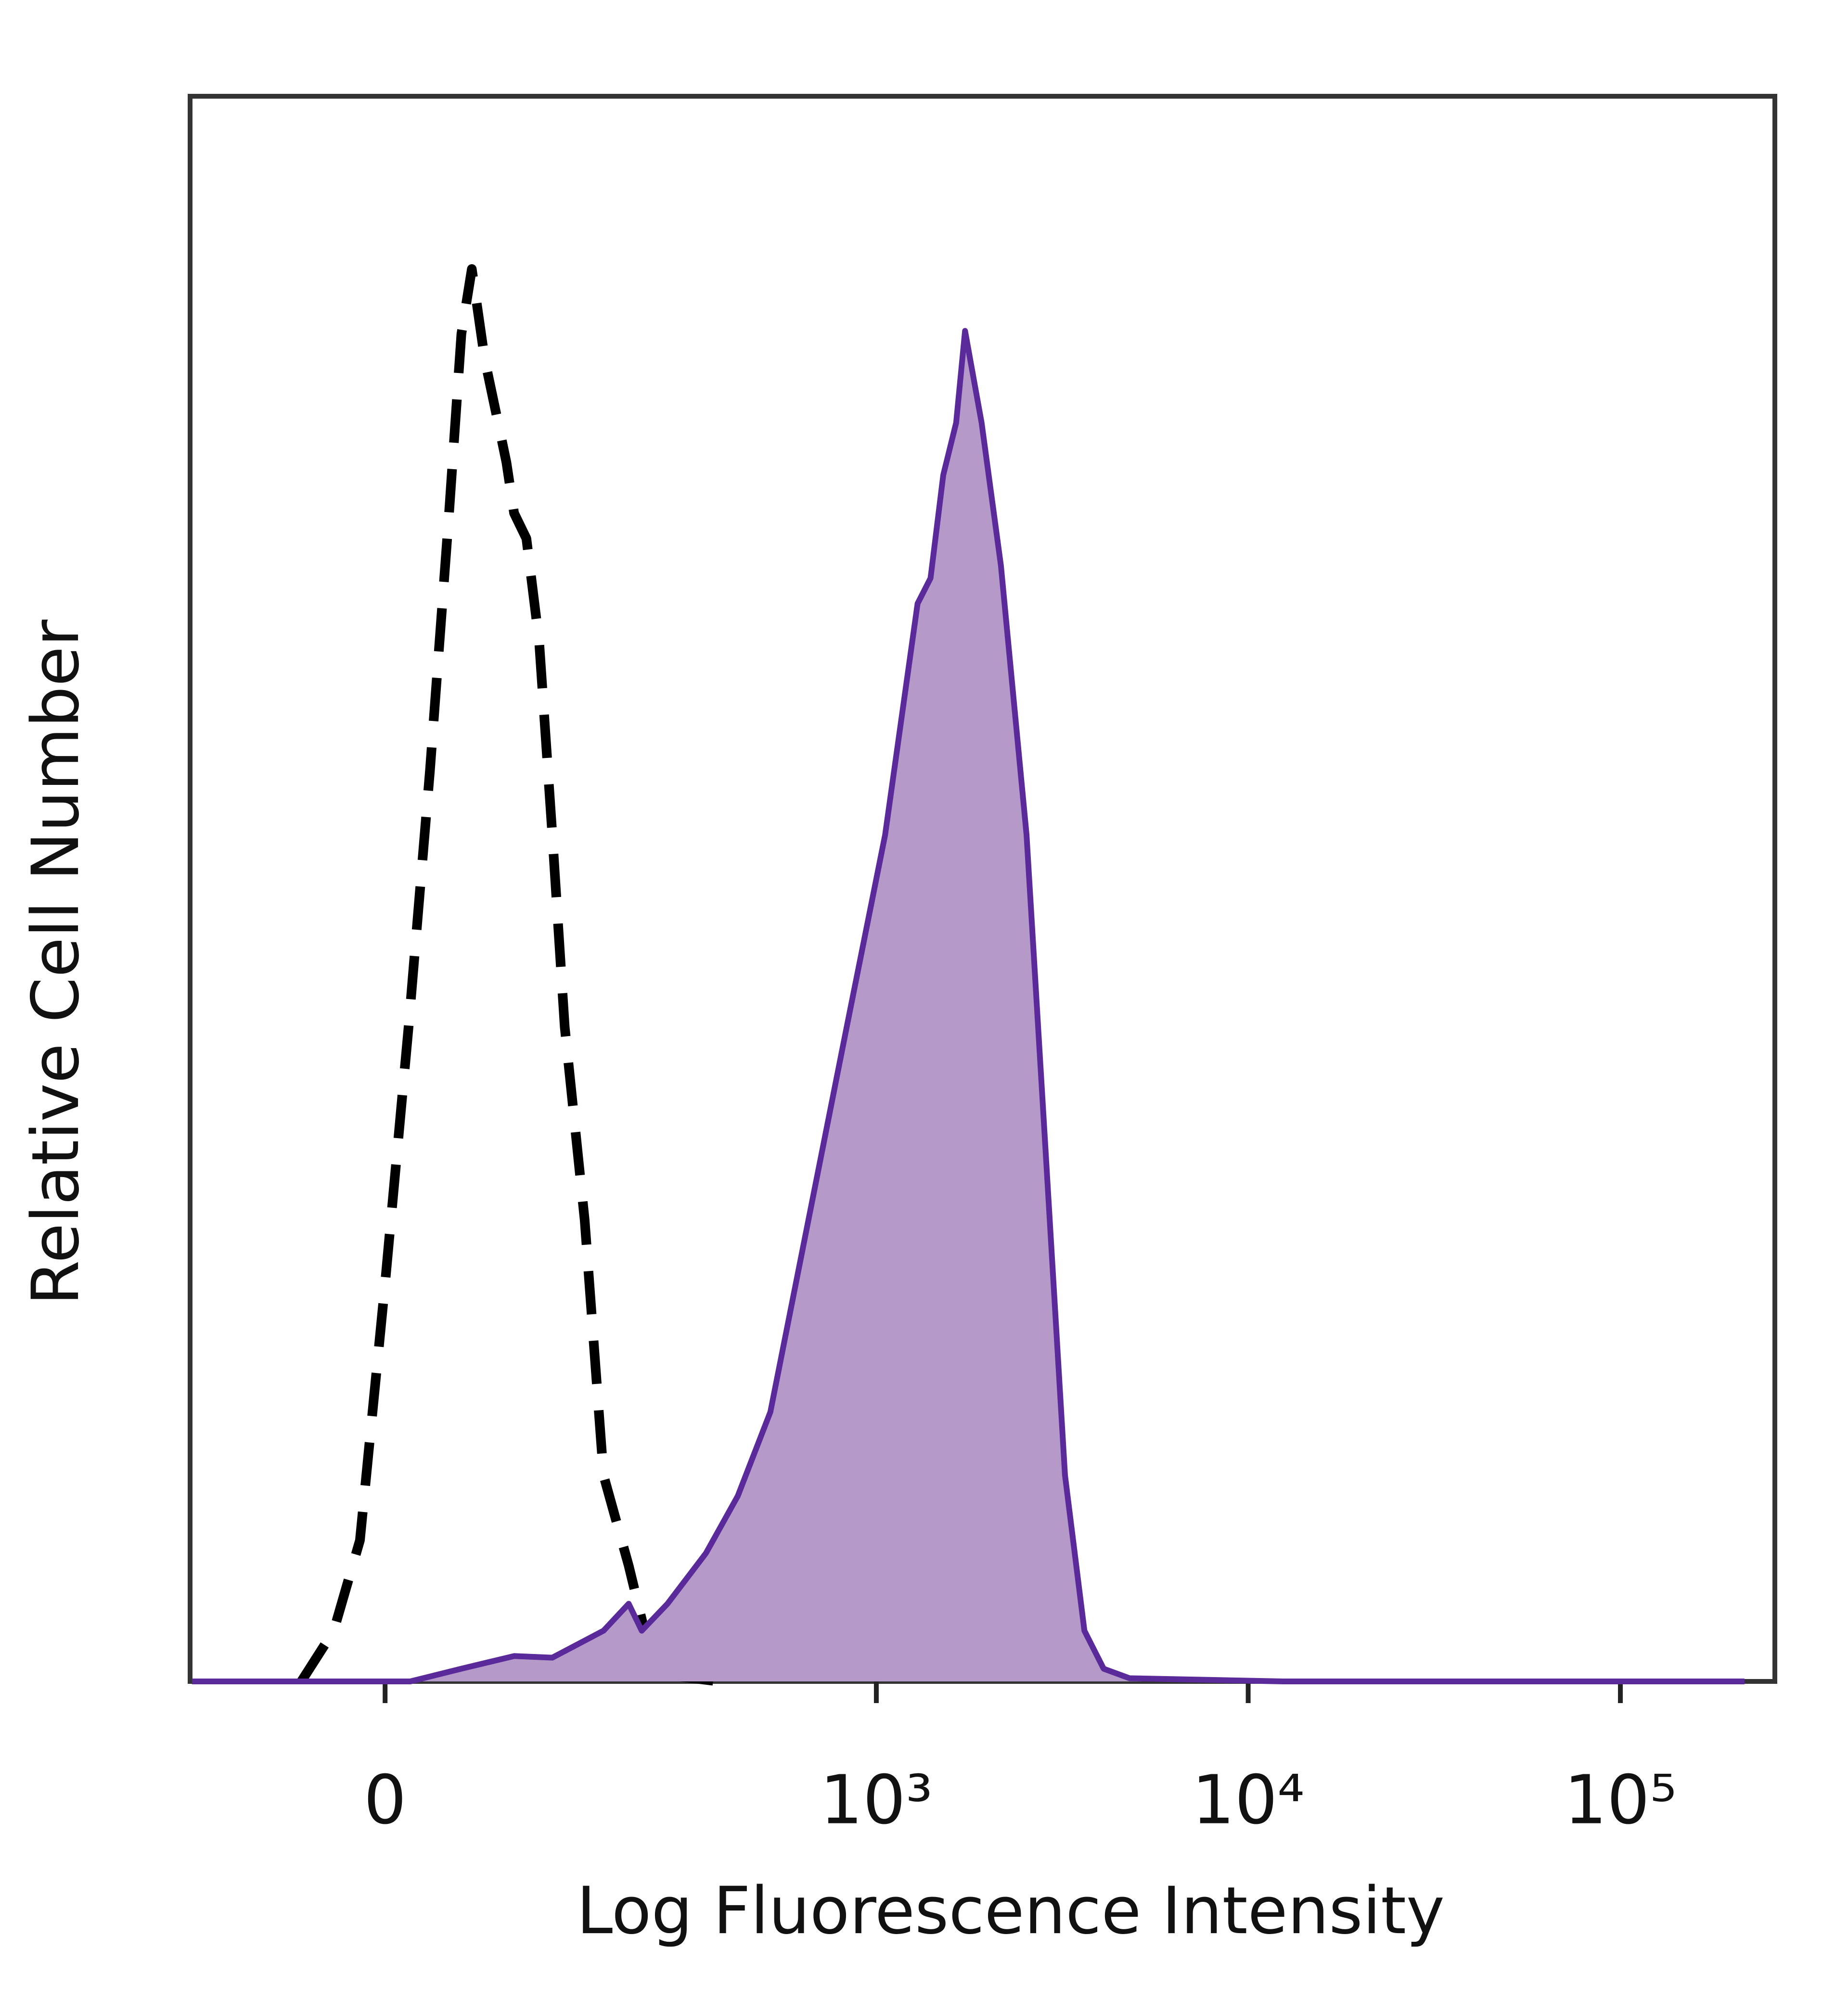 This screenshot has width=1848, height=2000. What do you see at coordinates (385, 1800) in the screenshot?
I see `x-tick-label: 0` at bounding box center [385, 1800].